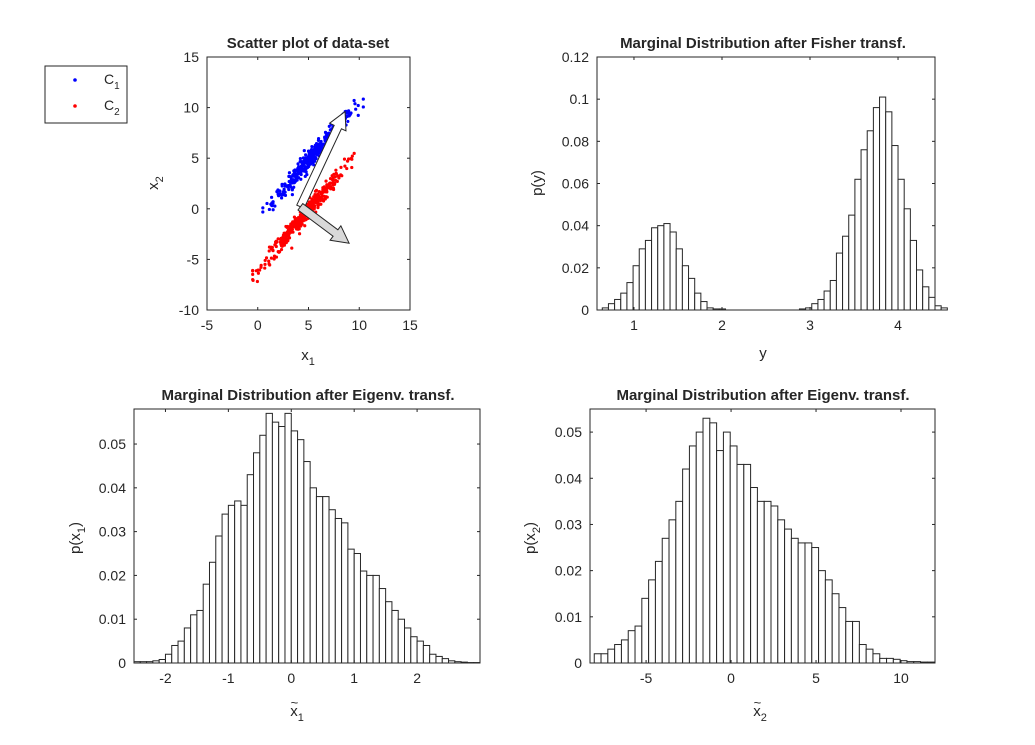  I want to click on y-tick-label: 10, so click(191, 108).